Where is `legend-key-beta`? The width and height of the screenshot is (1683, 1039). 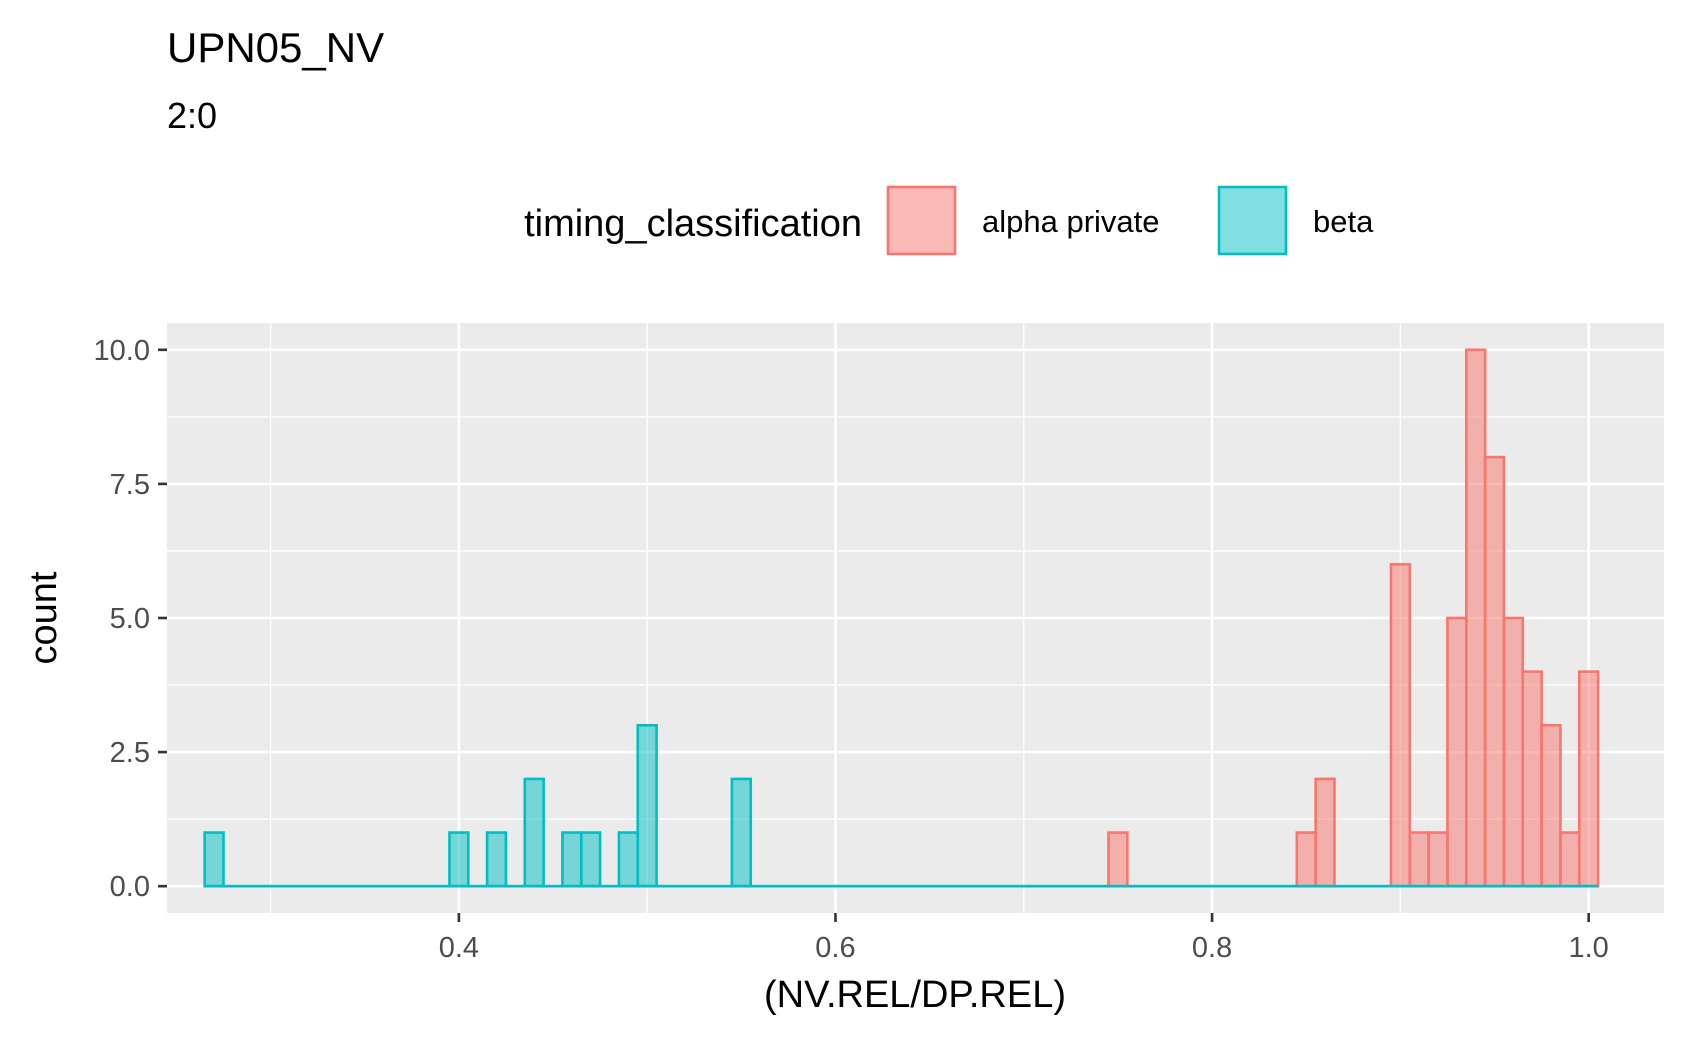
legend-key-beta is located at coordinates (1252, 220).